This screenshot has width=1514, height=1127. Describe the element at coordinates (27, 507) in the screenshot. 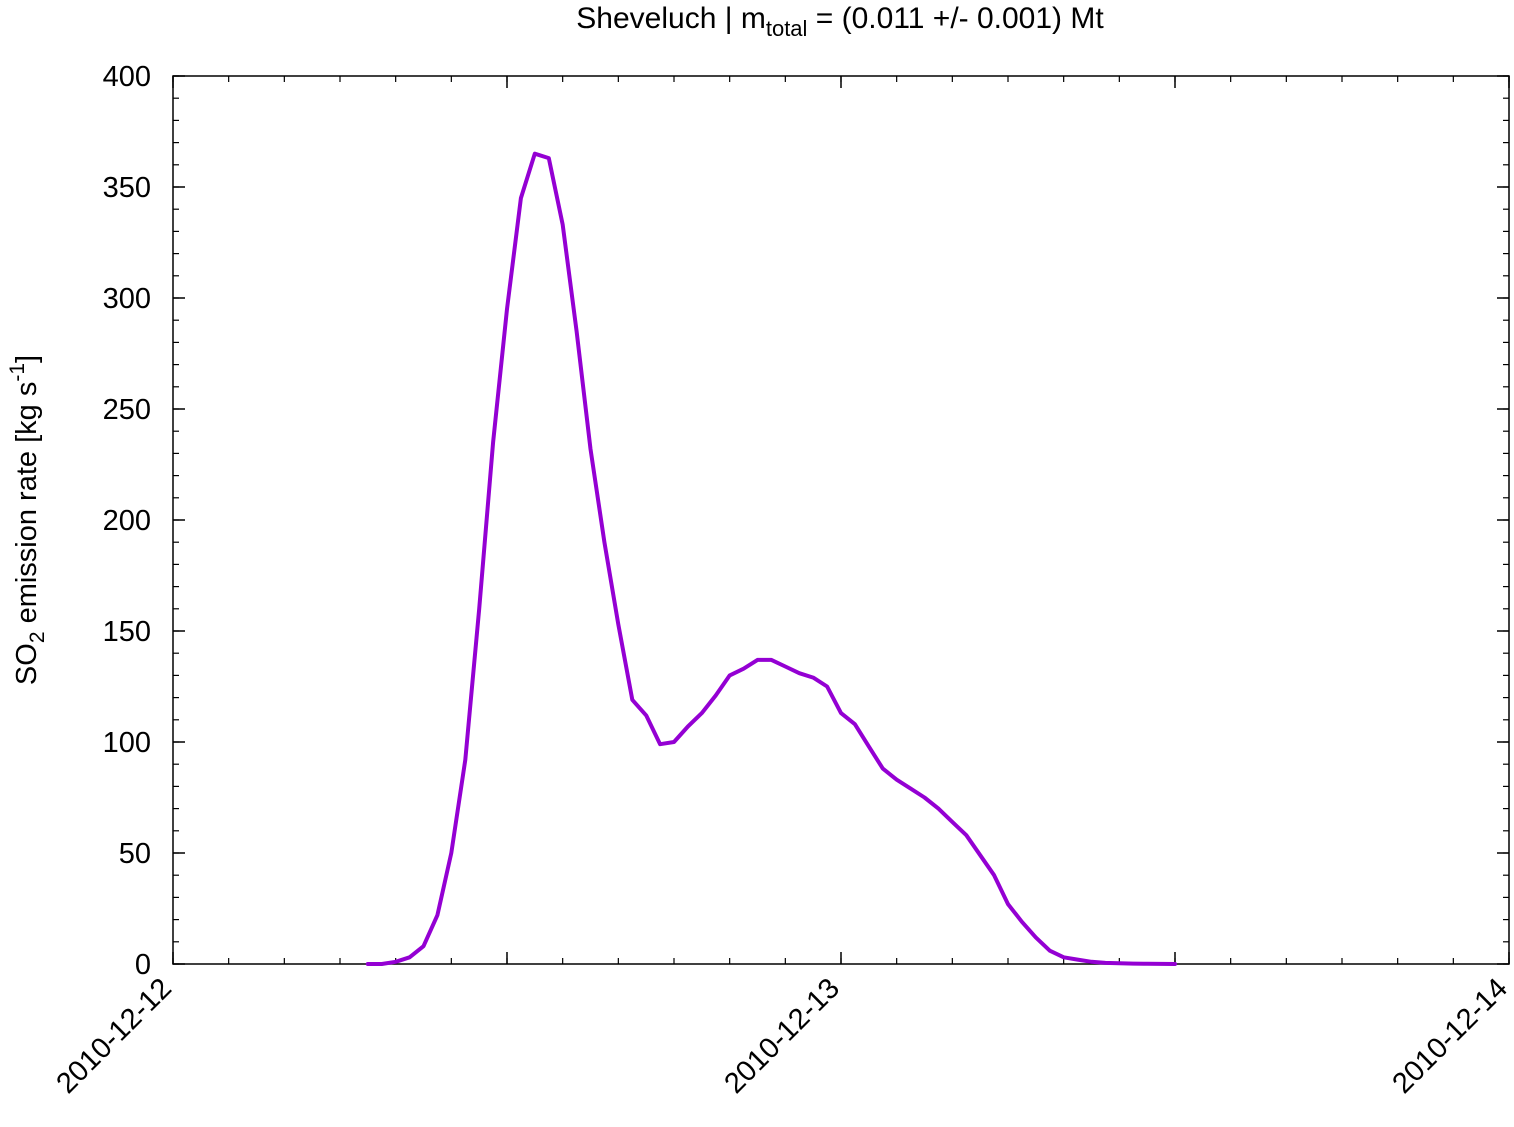

I see `y-axis-label-middle: emission rate [kg s` at that location.